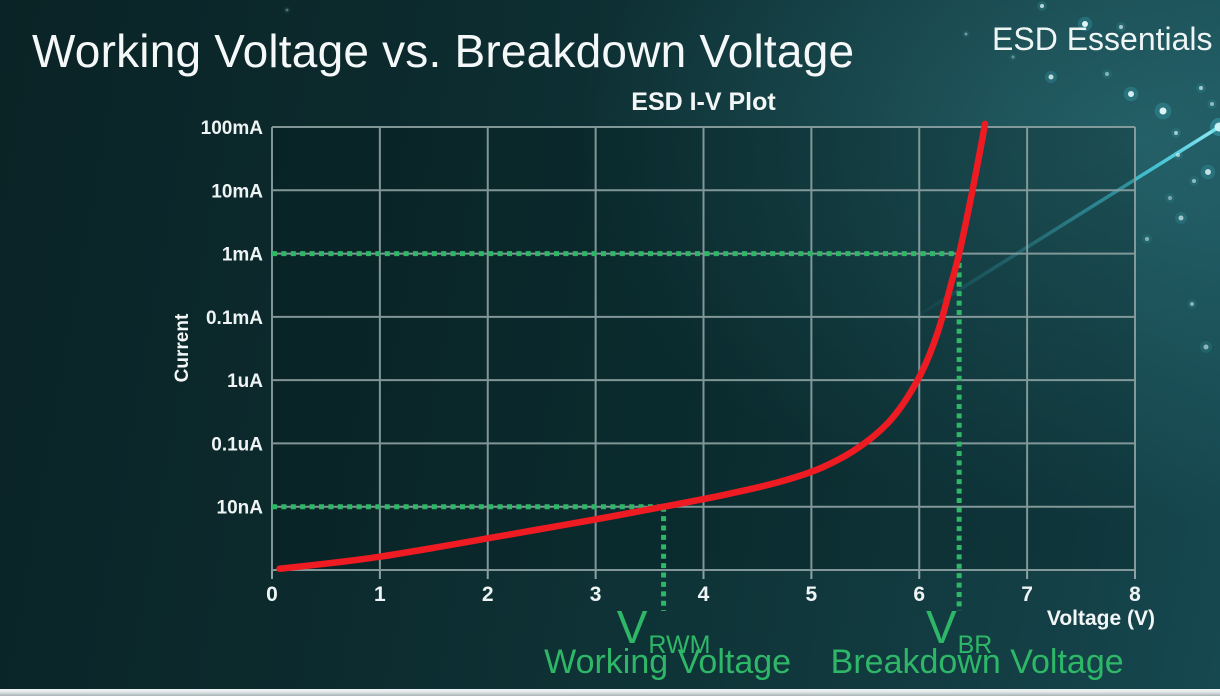  I want to click on y-tick-label: 10nA, so click(240, 508).